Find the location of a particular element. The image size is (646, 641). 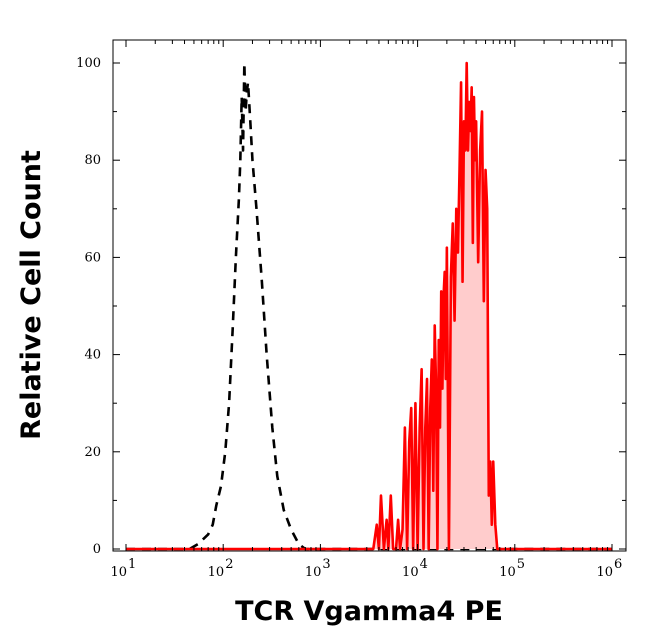

y-tick-label: 40 is located at coordinates (92, 355).